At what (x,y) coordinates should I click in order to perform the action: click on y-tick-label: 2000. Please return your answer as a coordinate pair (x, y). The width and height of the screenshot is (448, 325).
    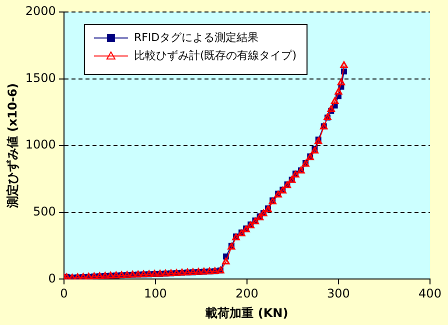
    Looking at the image, I should click on (40, 11).